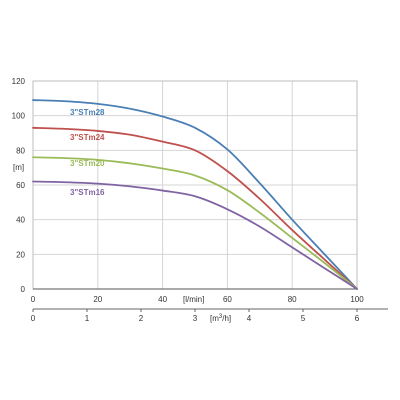 The width and height of the screenshot is (400, 400). I want to click on x-secondary-tick-label: 0, so click(33, 318).